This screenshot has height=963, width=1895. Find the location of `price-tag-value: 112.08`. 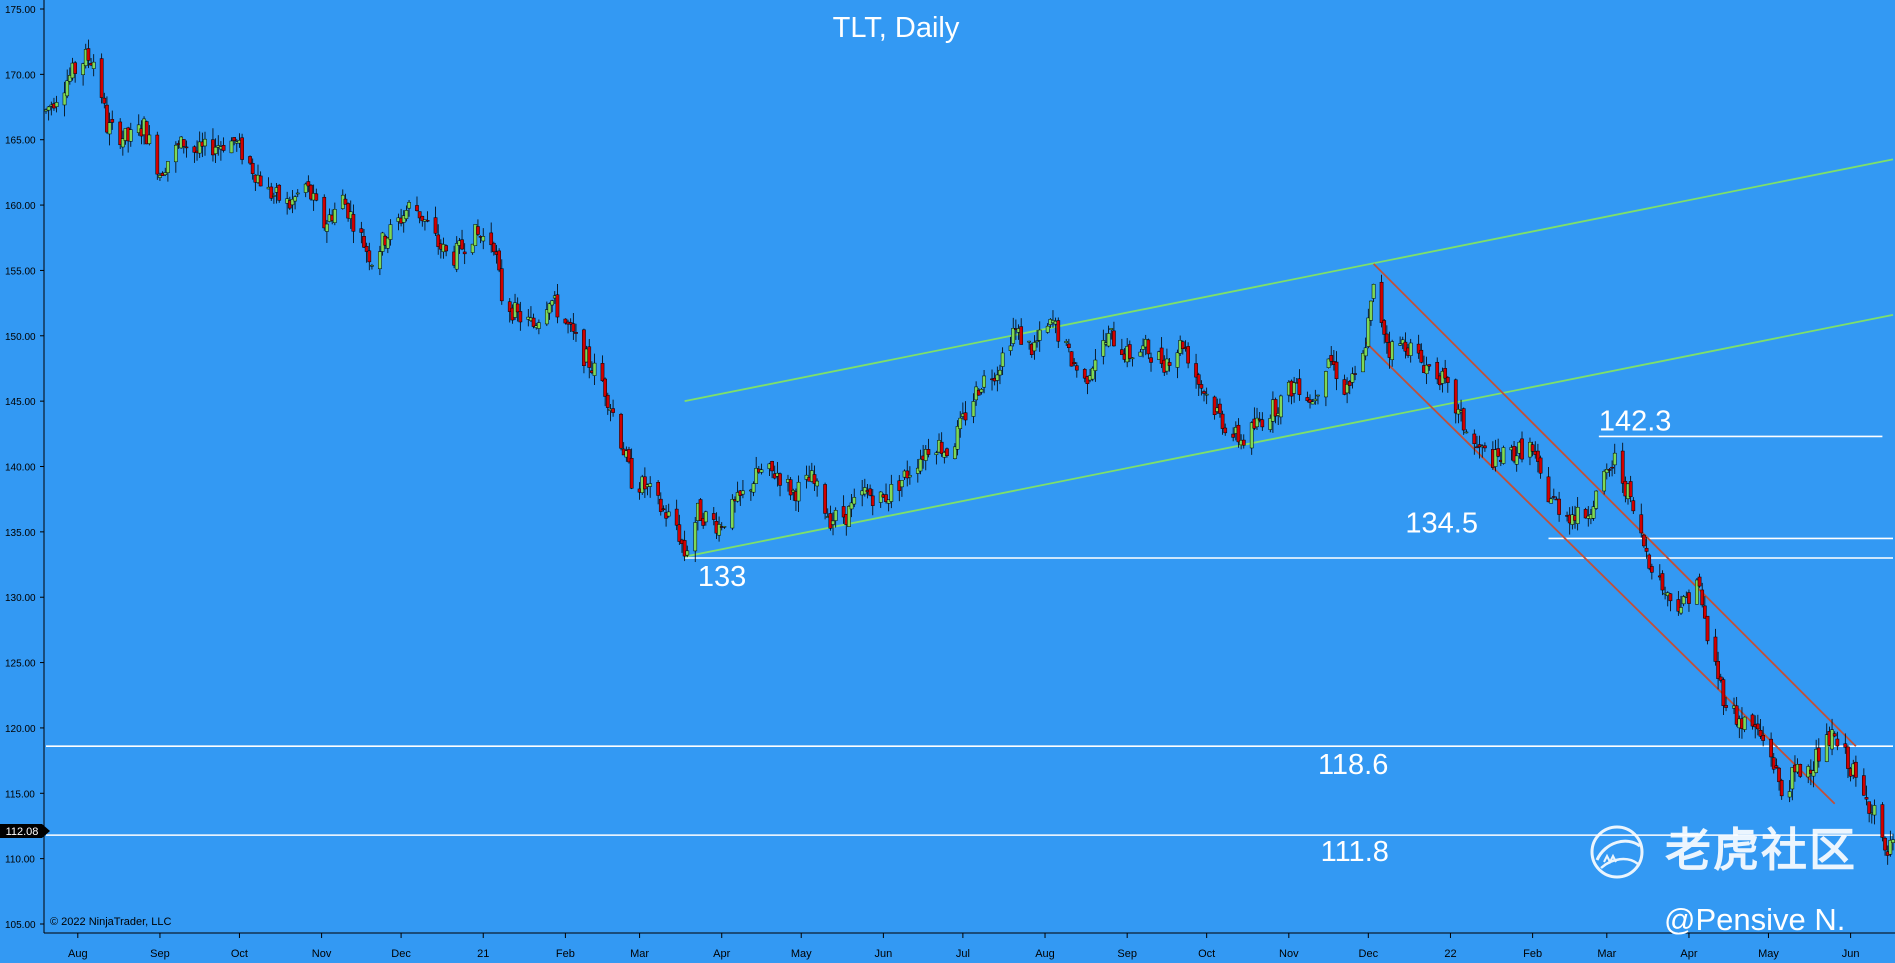

price-tag-value: 112.08 is located at coordinates (22, 832).